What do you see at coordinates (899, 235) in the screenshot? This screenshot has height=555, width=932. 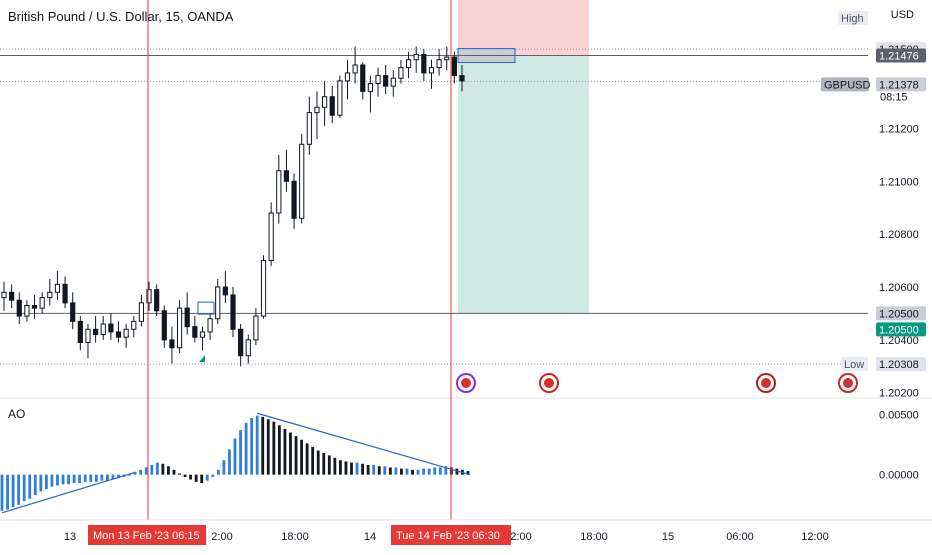 I see `price-tick-label: 1.20800` at bounding box center [899, 235].